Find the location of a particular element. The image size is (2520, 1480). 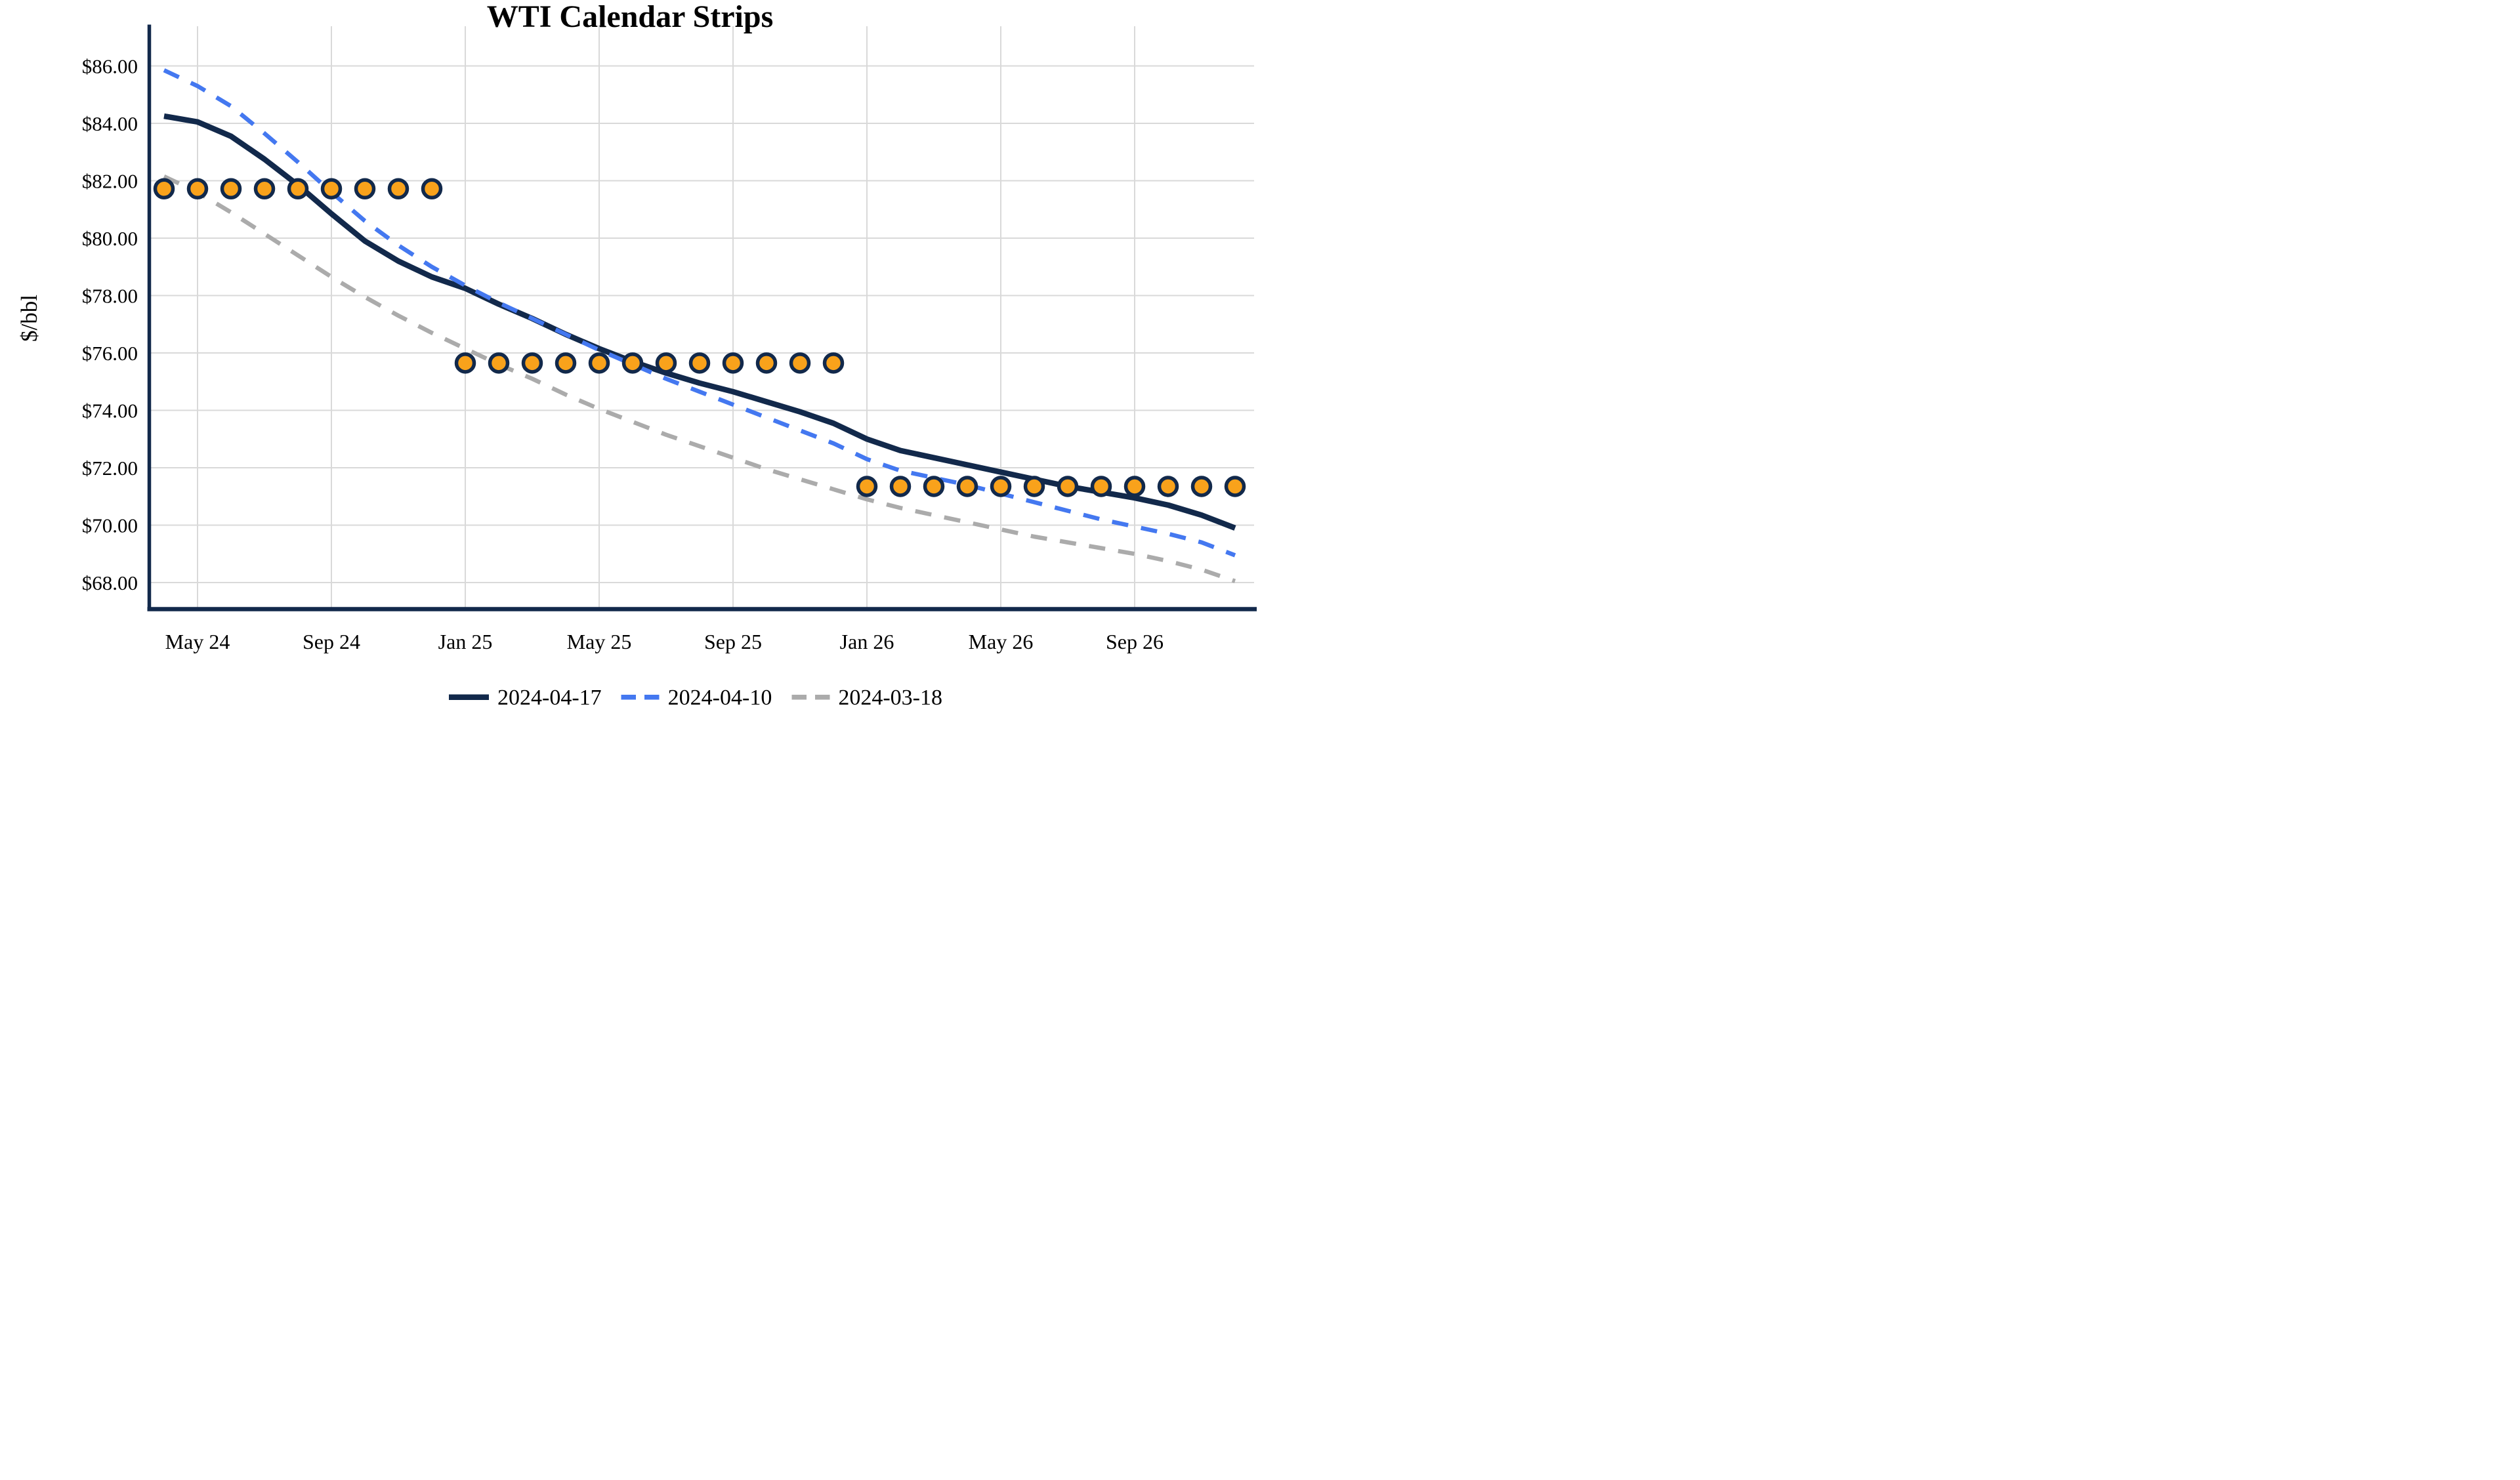

x-tick-label: May 25 is located at coordinates (599, 641).